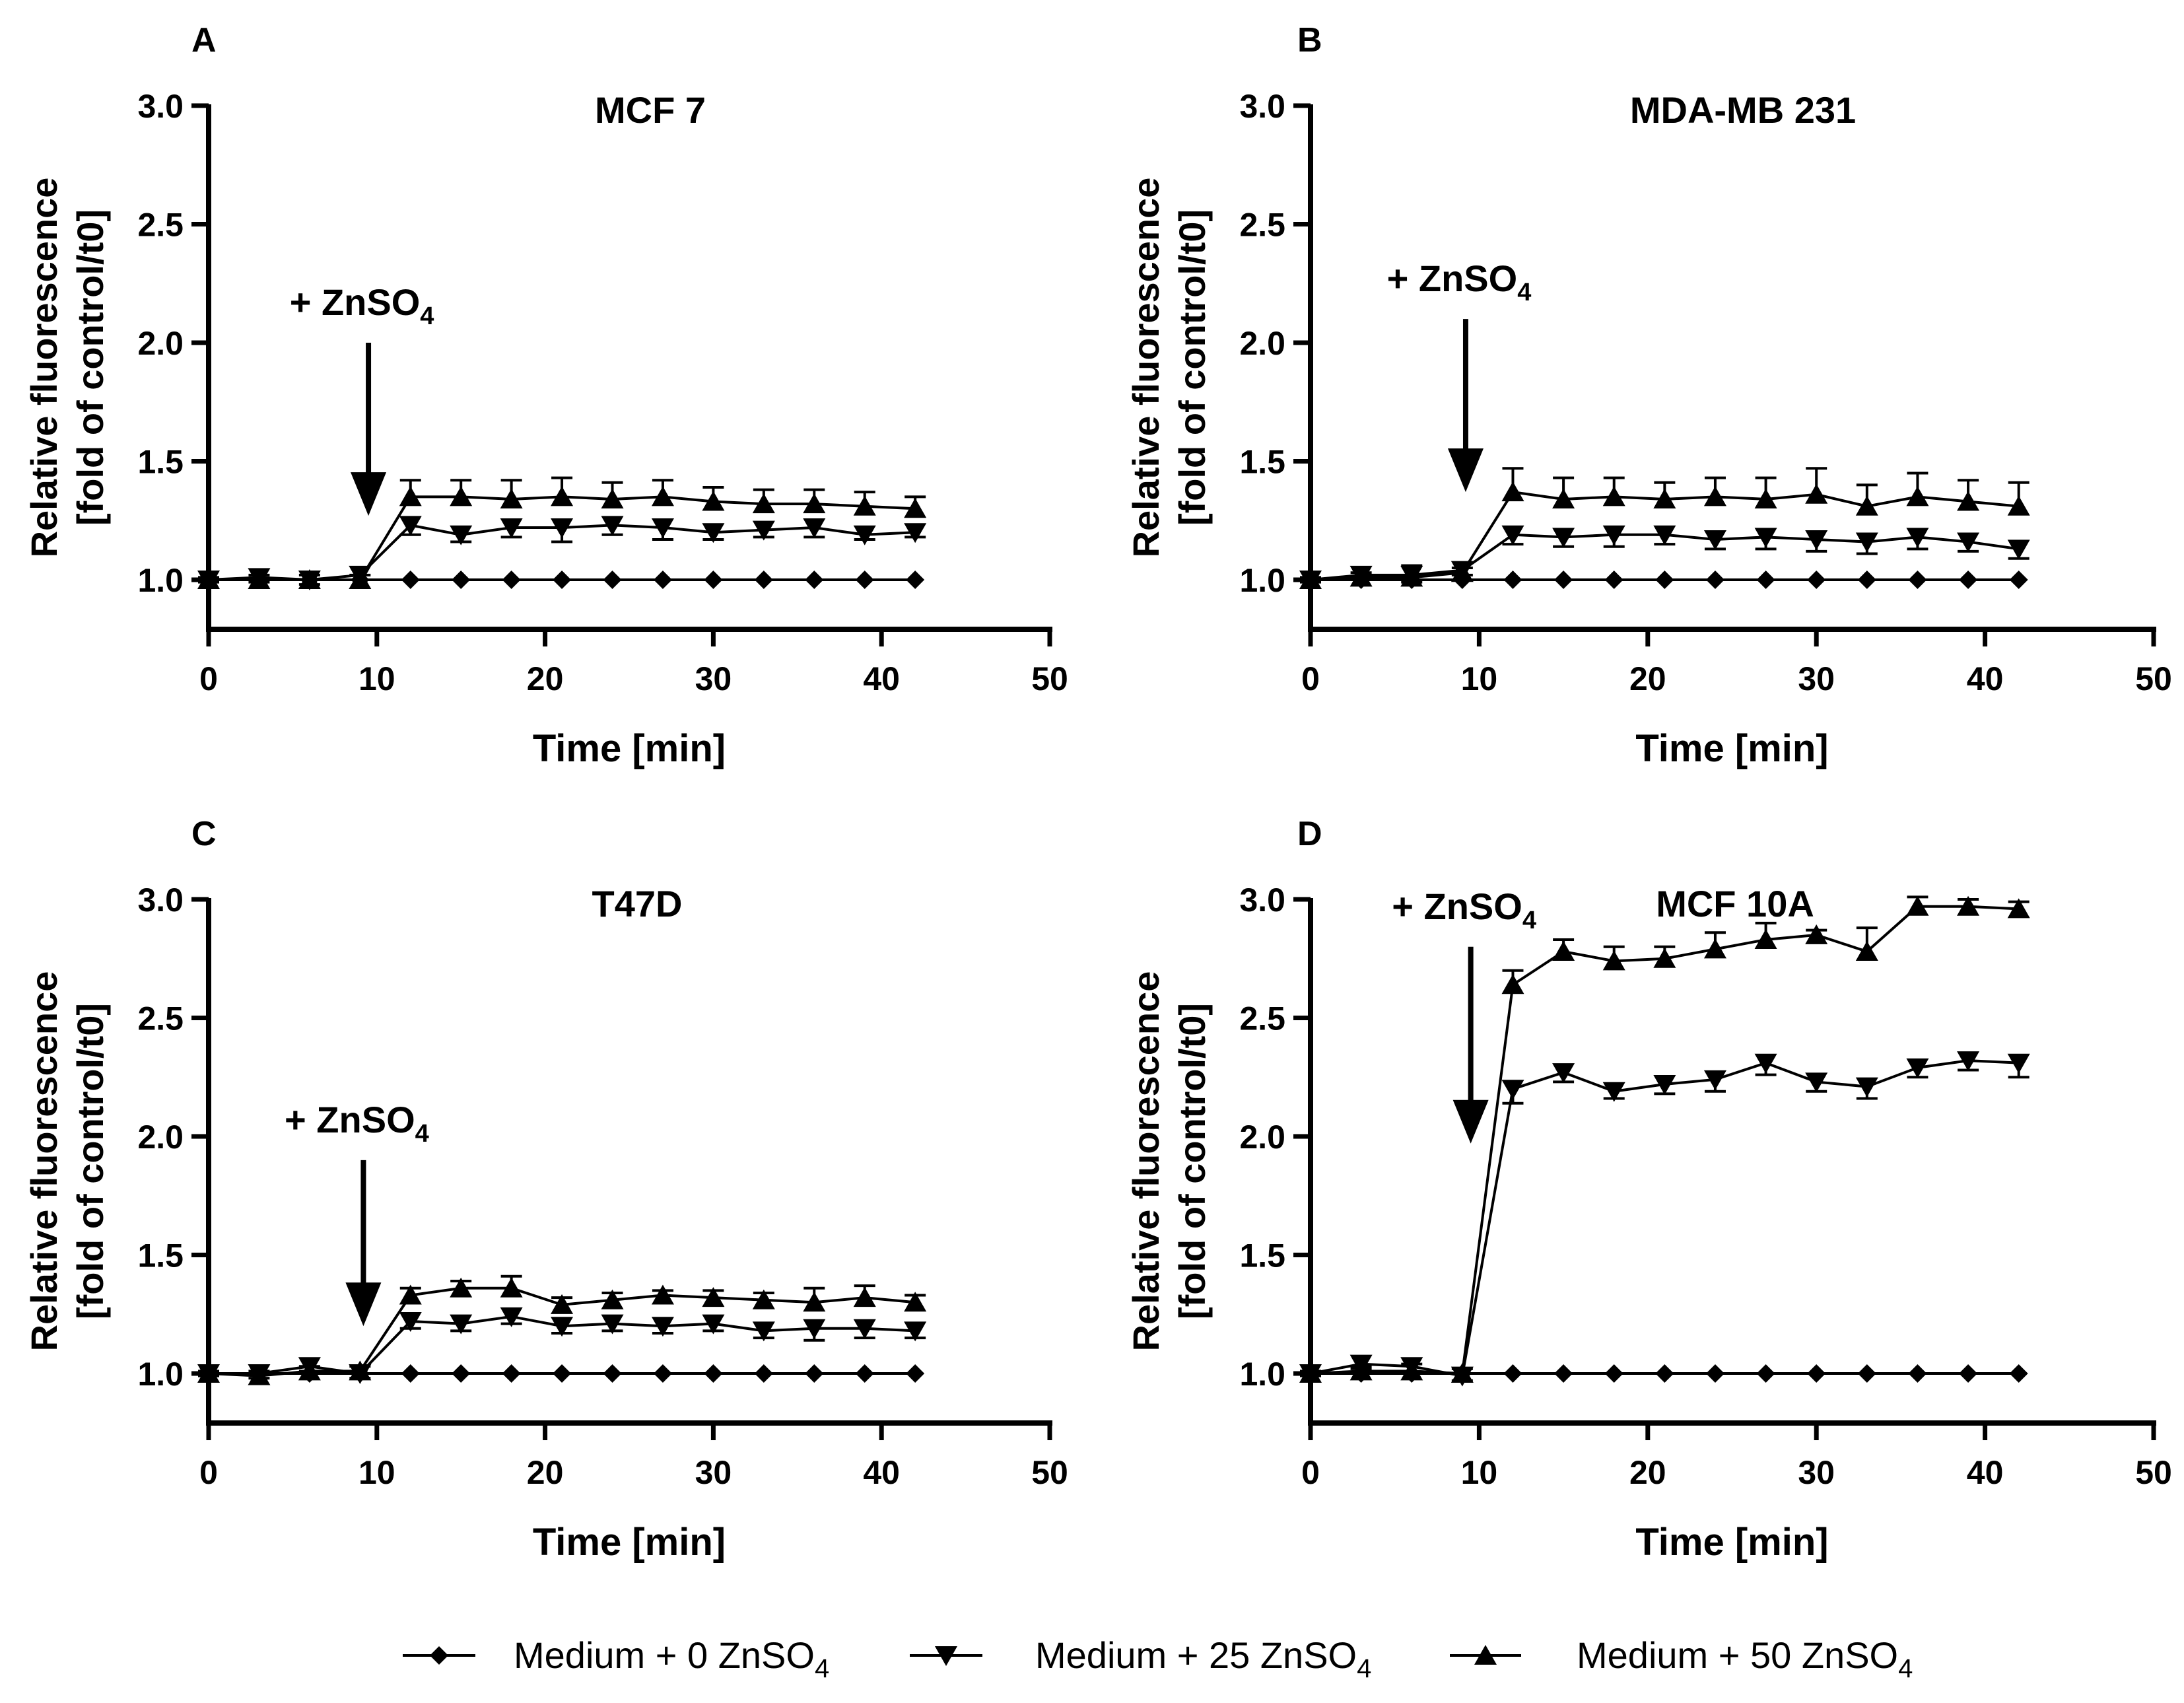 The width and height of the screenshot is (2184, 1703). What do you see at coordinates (1485, 1655) in the screenshot?
I see `legend-marker-triangle-up` at bounding box center [1485, 1655].